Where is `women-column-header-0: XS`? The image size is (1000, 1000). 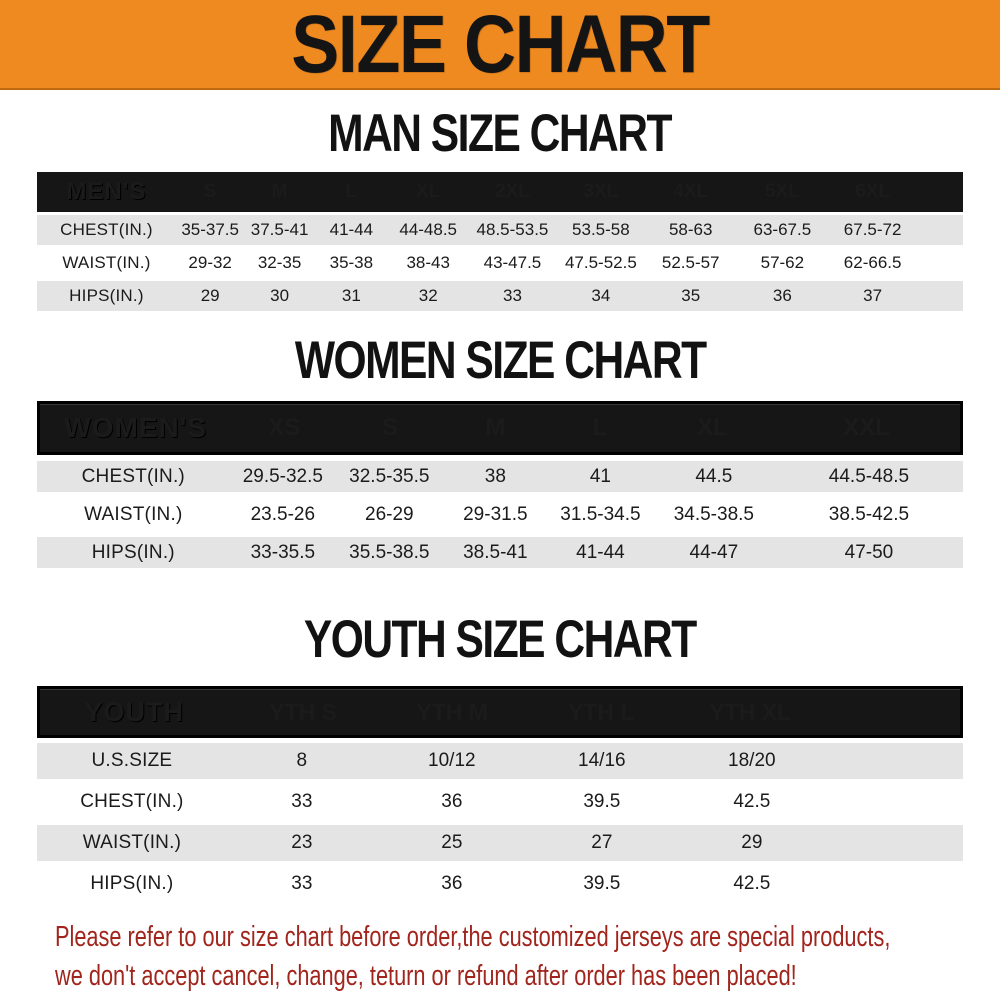
women-column-header-0: XS is located at coordinates (284, 427).